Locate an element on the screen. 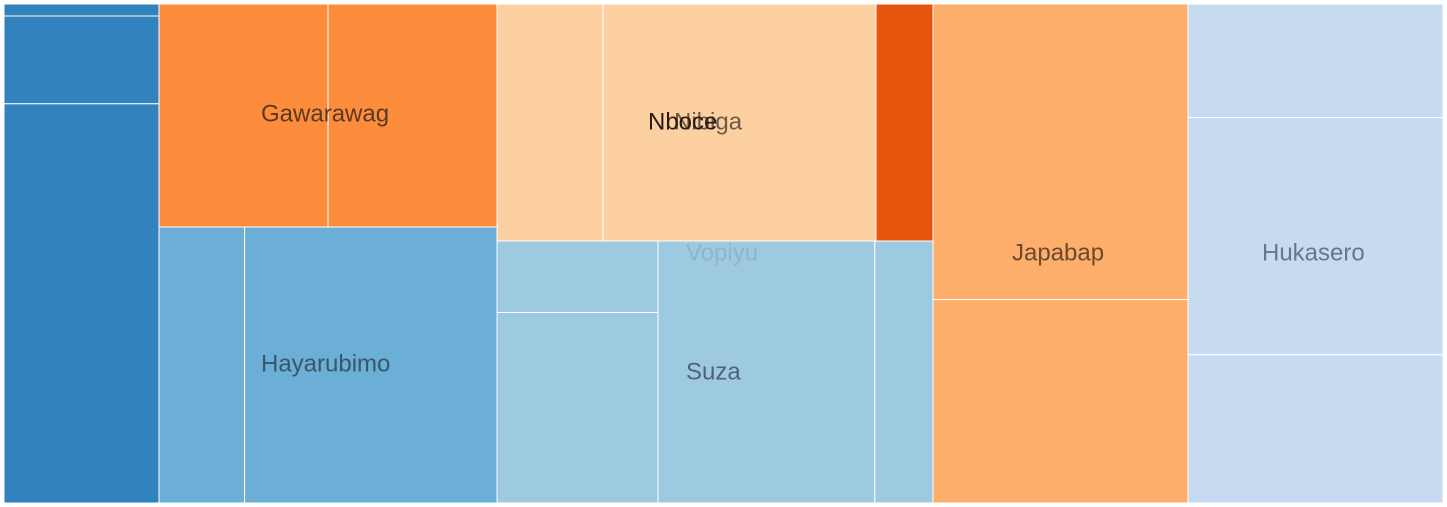  treemap-label-hukasero: Hukasero is located at coordinates (1313, 252).